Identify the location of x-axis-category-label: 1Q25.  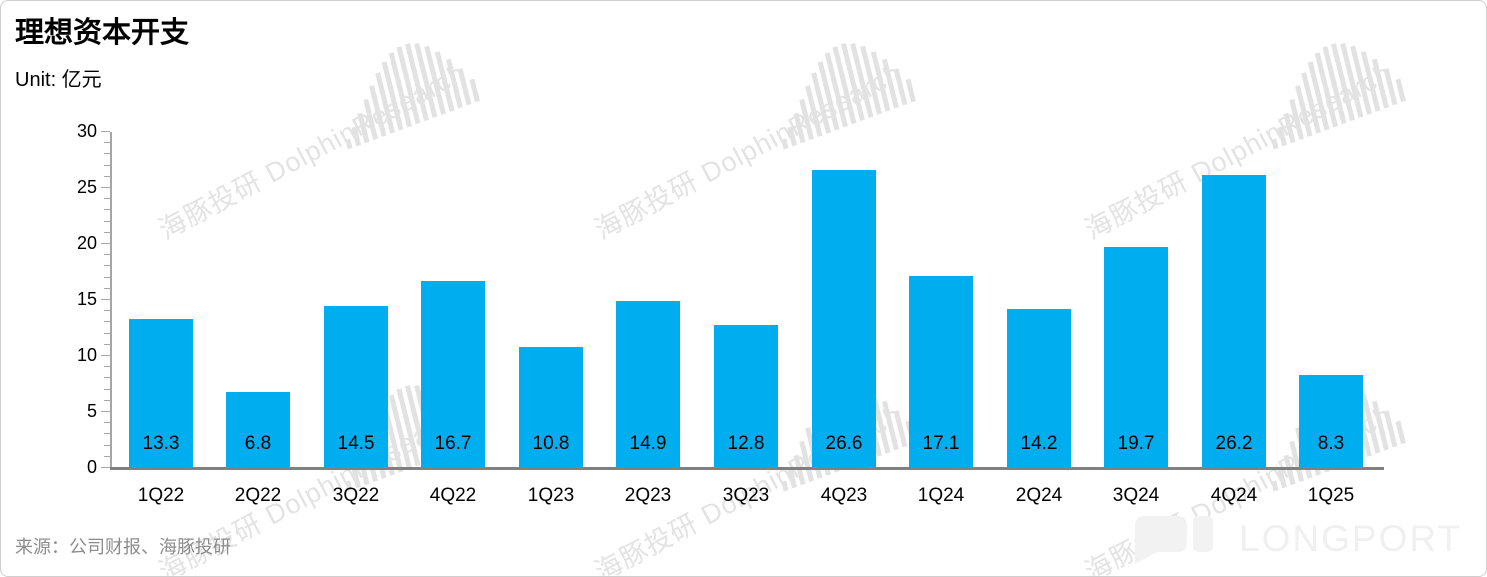
(1331, 495).